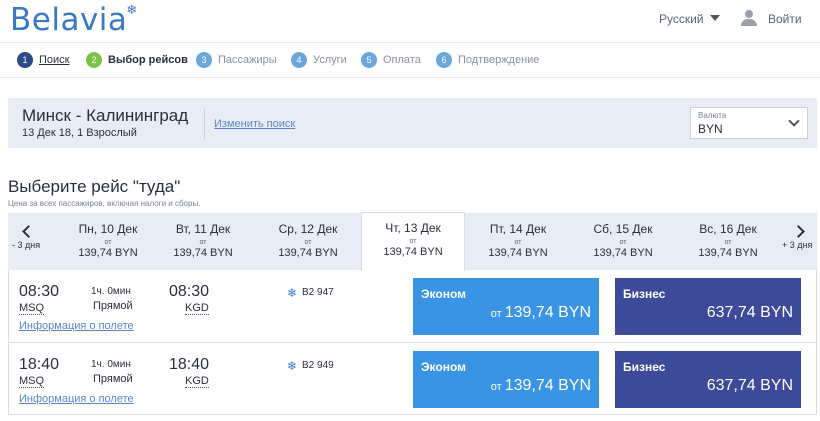 The height and width of the screenshot is (421, 820). I want to click on date-tab: Вс, 16 Дек от 139,74 BYN, so click(728, 241).